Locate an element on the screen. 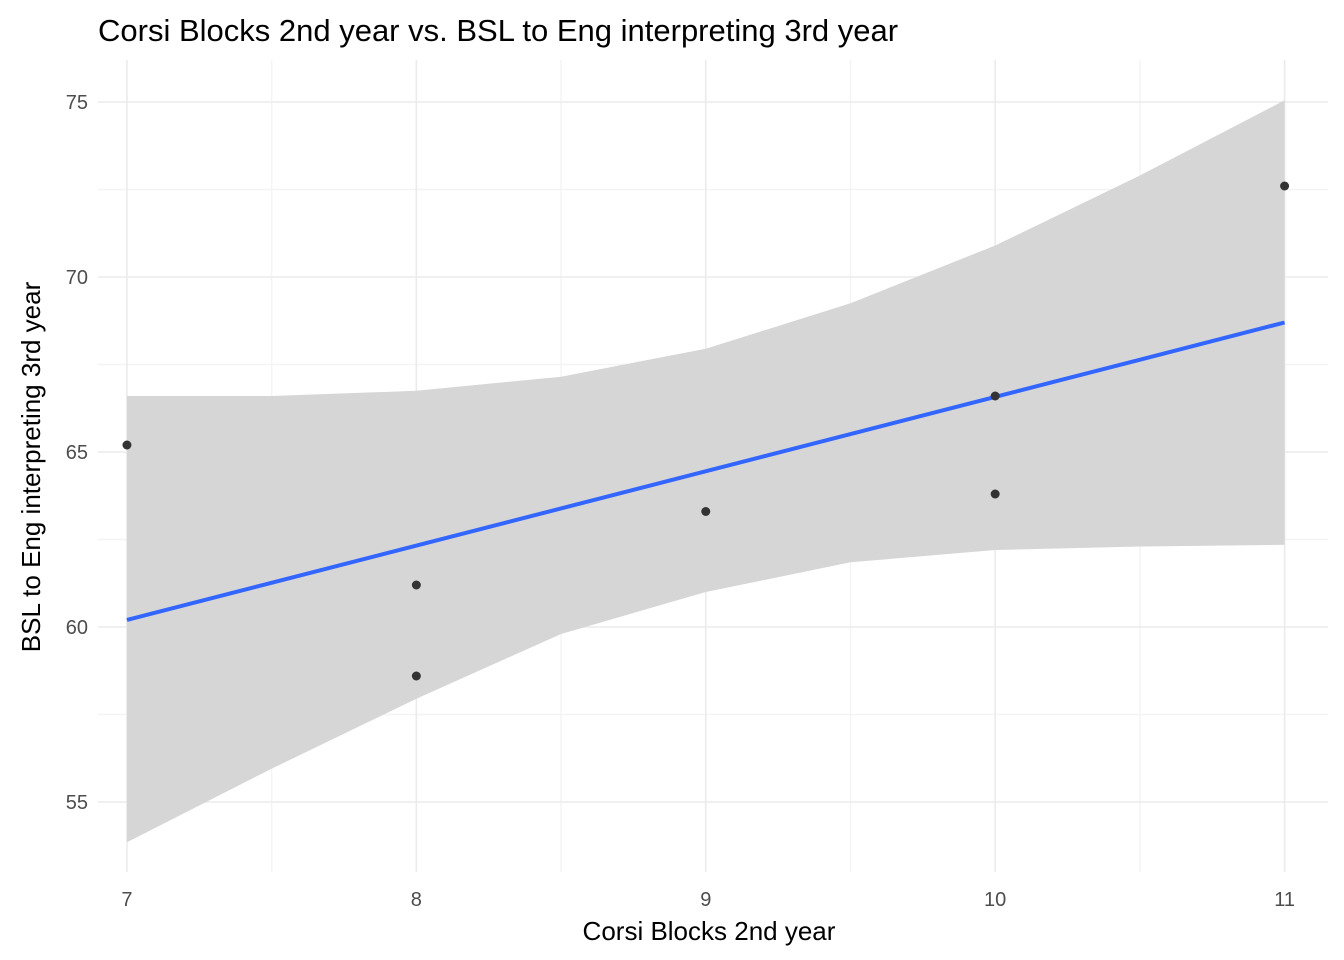 This screenshot has height=960, width=1344. y-tick-label: 60 is located at coordinates (77, 628).